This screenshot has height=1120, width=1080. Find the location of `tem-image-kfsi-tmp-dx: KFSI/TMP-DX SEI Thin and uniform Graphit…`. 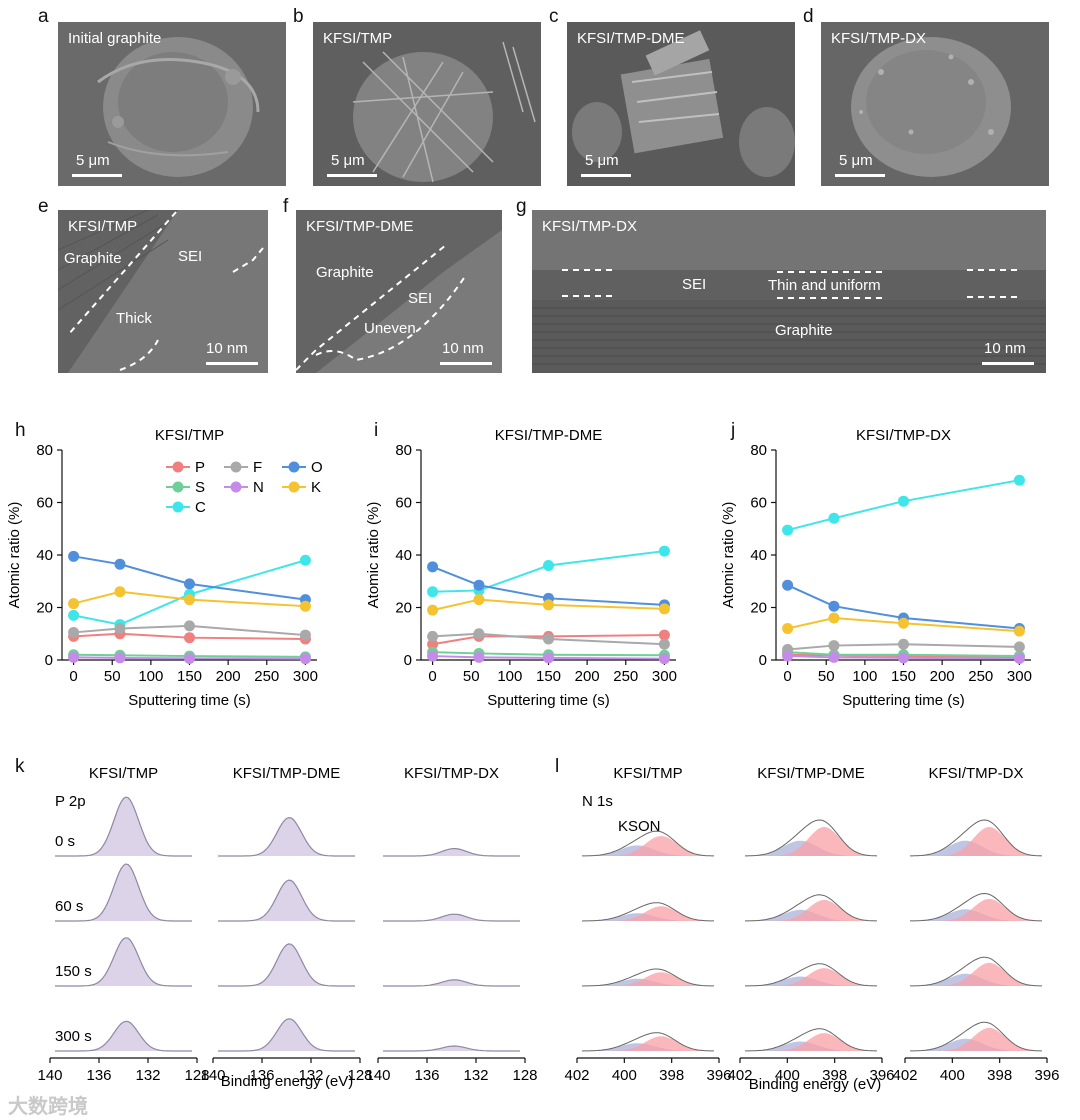

tem-image-kfsi-tmp-dx: KFSI/TMP-DX SEI Thin and uniform Graphit… is located at coordinates (789, 291).